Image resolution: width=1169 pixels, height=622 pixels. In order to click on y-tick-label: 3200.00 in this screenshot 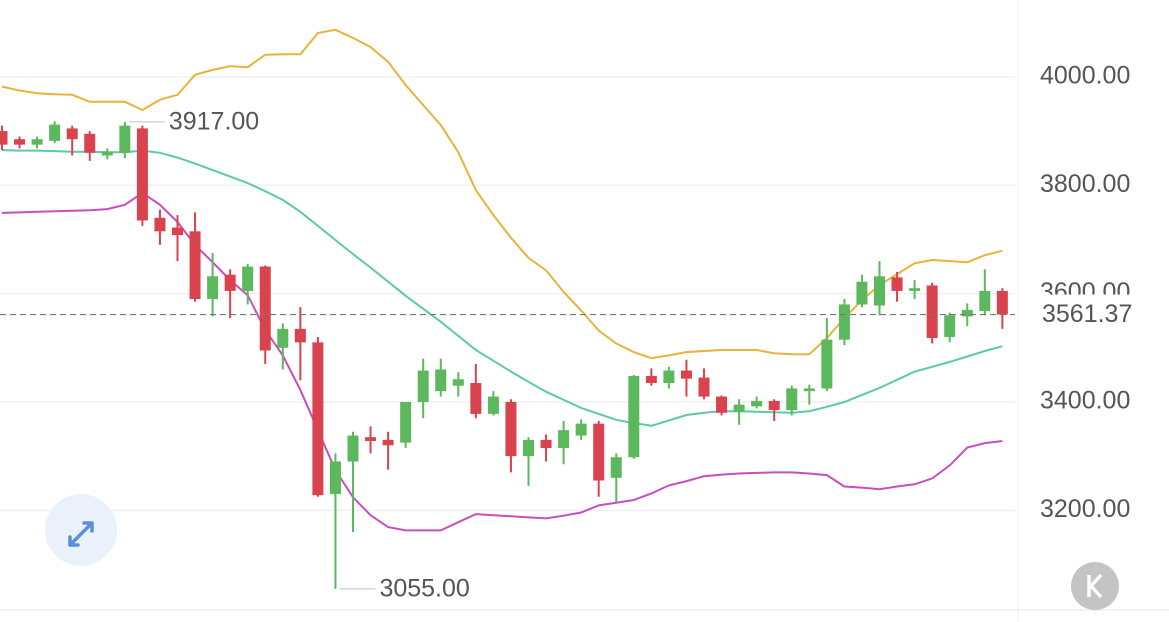, I will do `click(1085, 509)`.